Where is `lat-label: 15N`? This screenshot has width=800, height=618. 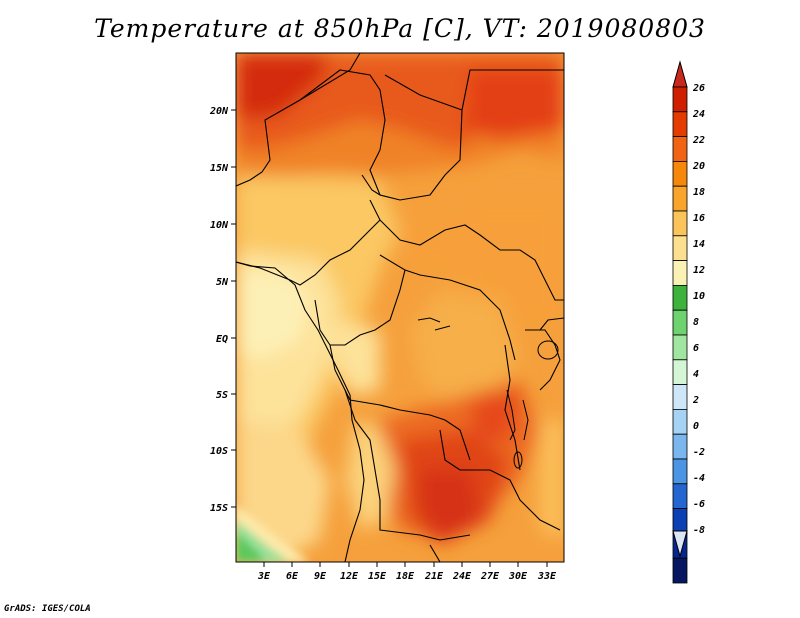 lat-label: 15N is located at coordinates (219, 168).